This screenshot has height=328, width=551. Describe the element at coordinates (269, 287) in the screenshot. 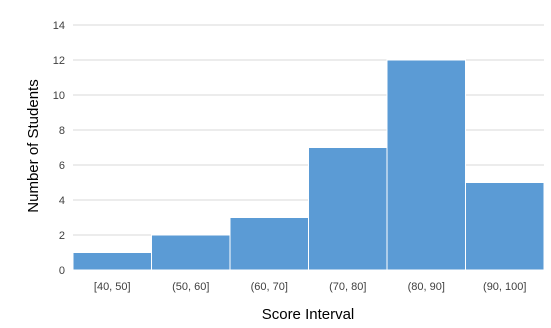

I see `x-tick-label: (60, 70]` at that location.